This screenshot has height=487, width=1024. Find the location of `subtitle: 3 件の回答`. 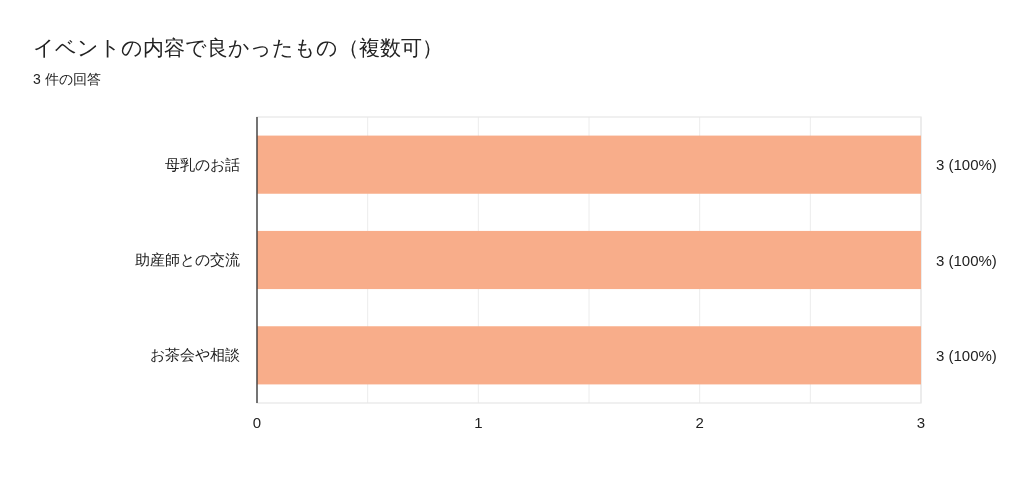

subtitle: 3 件の回答 is located at coordinates (67, 79).